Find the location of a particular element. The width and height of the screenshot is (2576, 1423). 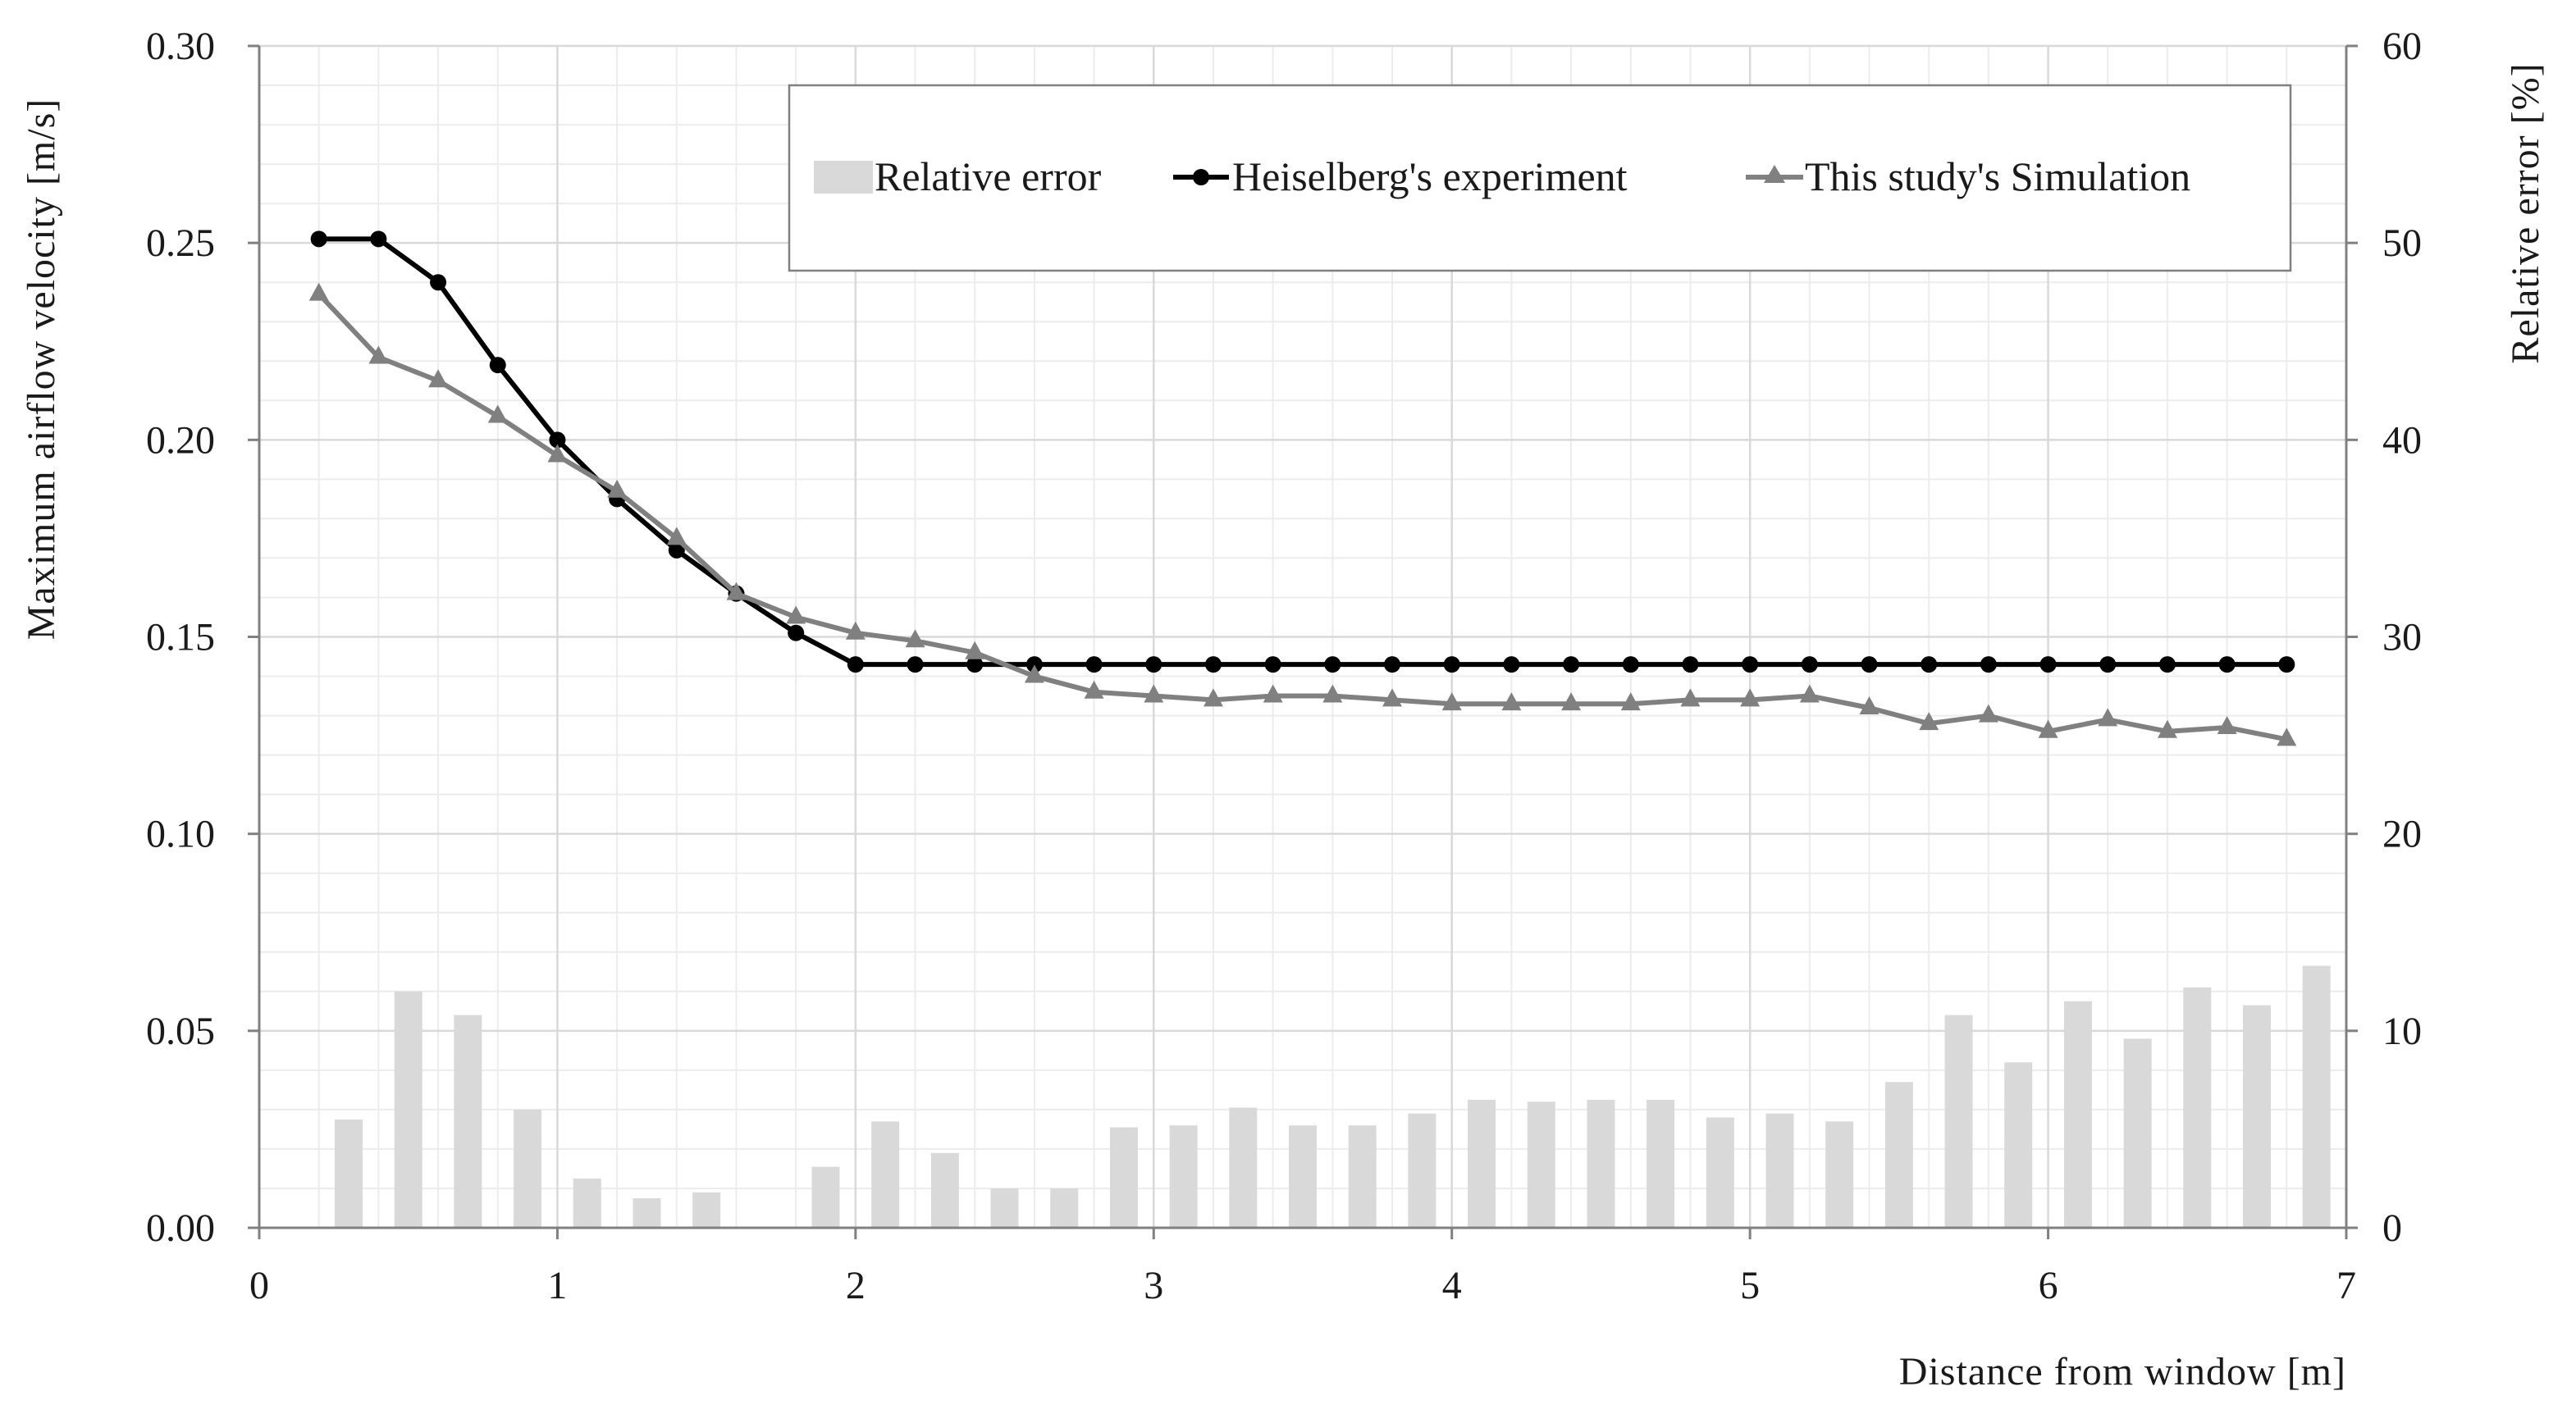

y-right-tick-label: 20 is located at coordinates (2402, 834).